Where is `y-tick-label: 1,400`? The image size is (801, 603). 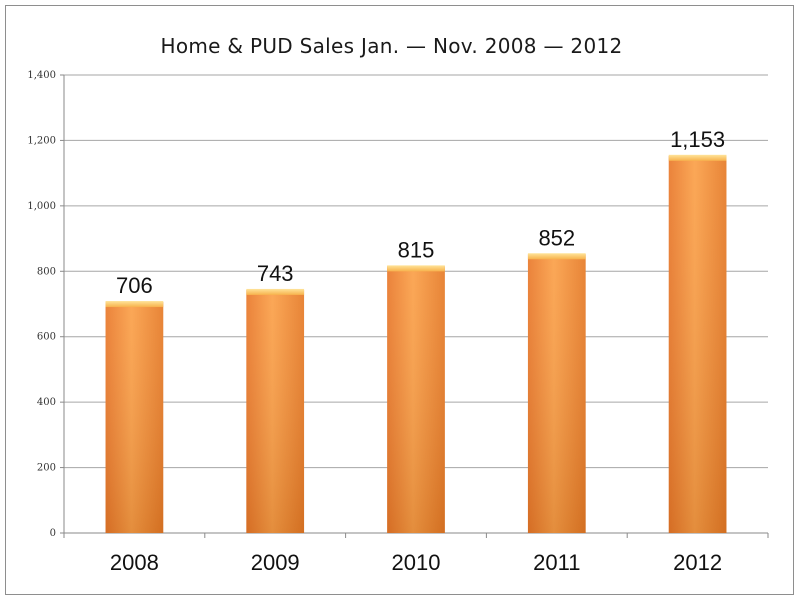 y-tick-label: 1,400 is located at coordinates (41, 75).